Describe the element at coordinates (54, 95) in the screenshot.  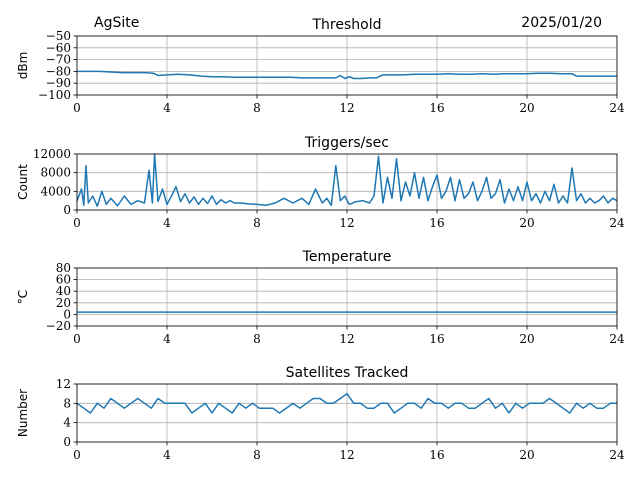
I see `y-tick-label: −100` at that location.